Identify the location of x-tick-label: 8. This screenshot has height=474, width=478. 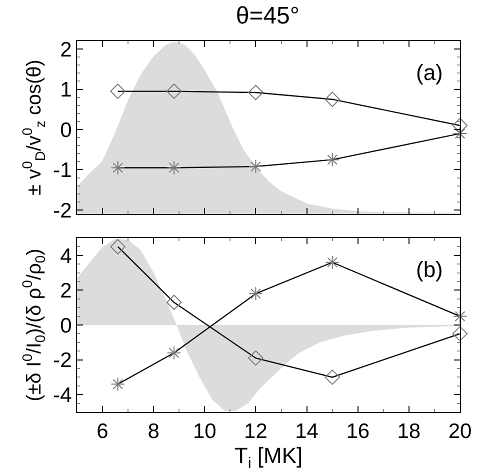
(154, 432).